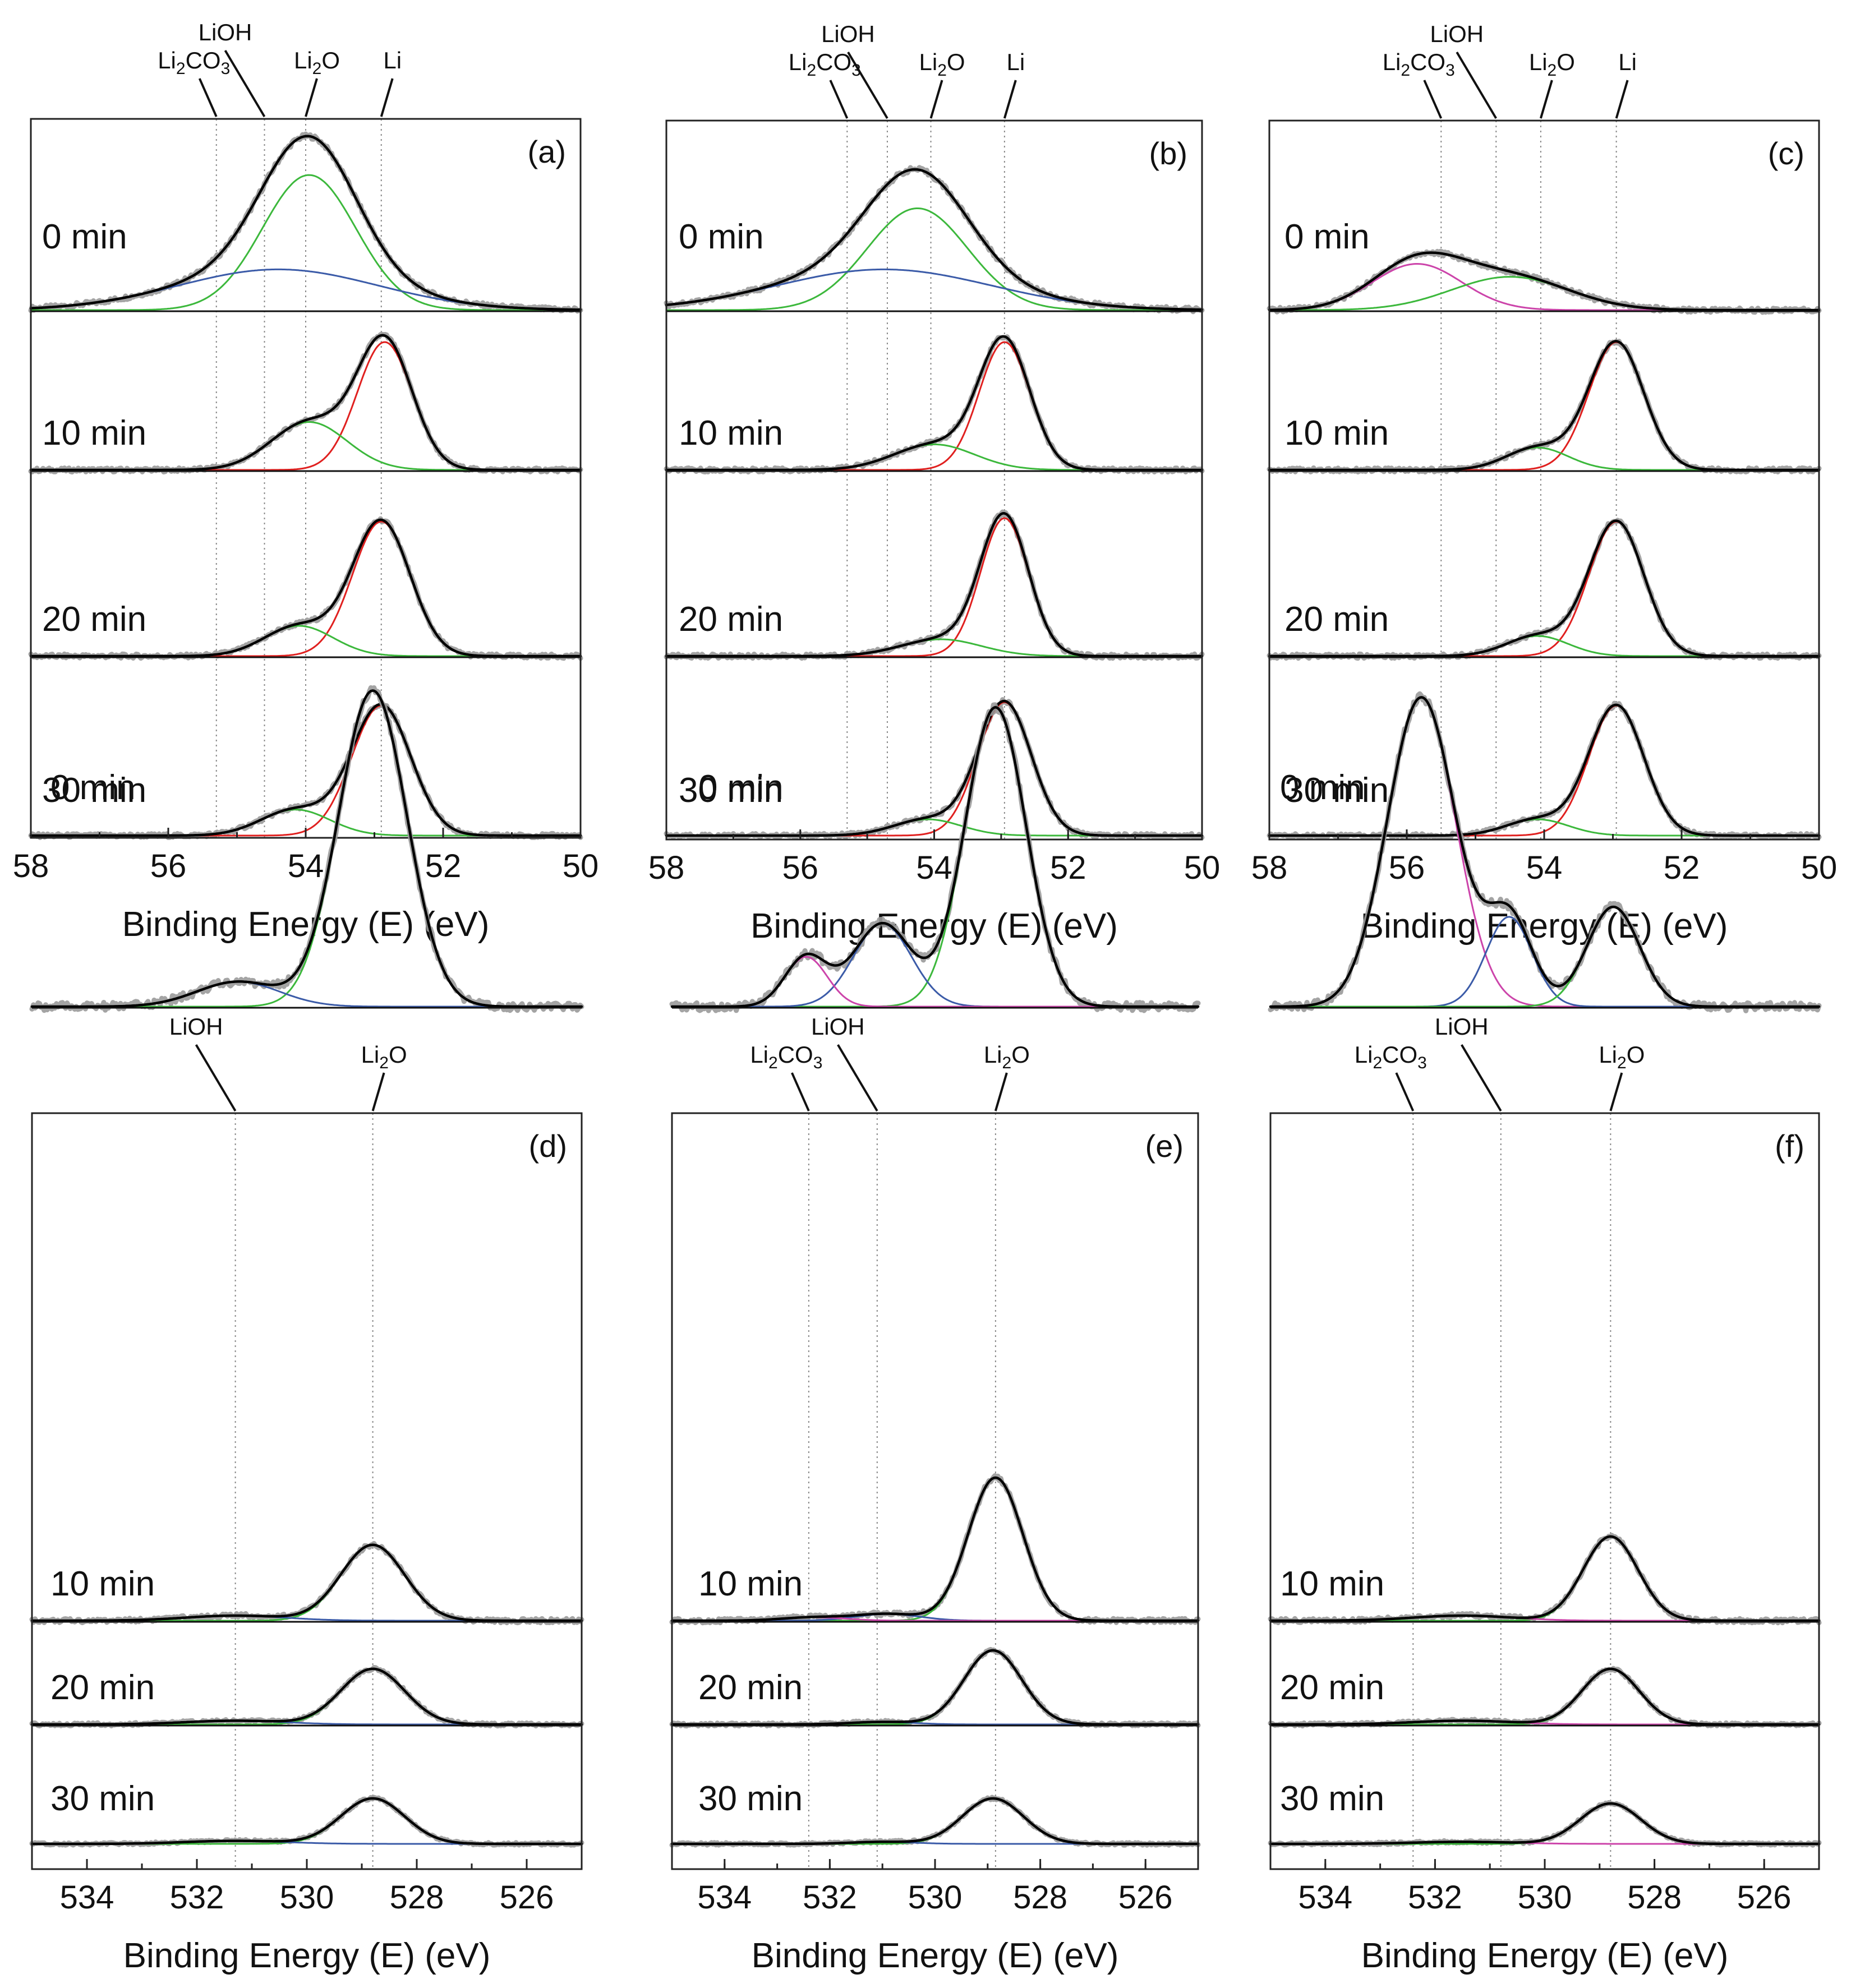  I want to click on component-li2co3, so click(1544, 287).